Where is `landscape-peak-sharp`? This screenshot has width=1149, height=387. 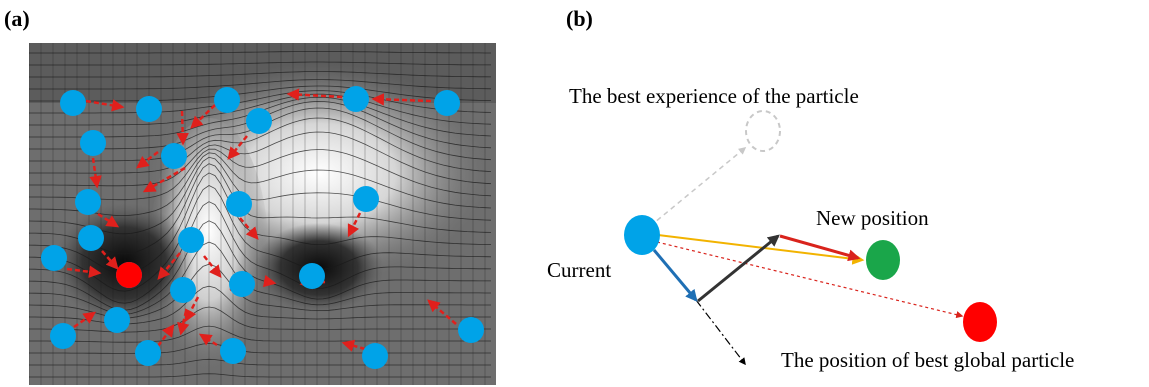 landscape-peak-sharp is located at coordinates (209, 251).